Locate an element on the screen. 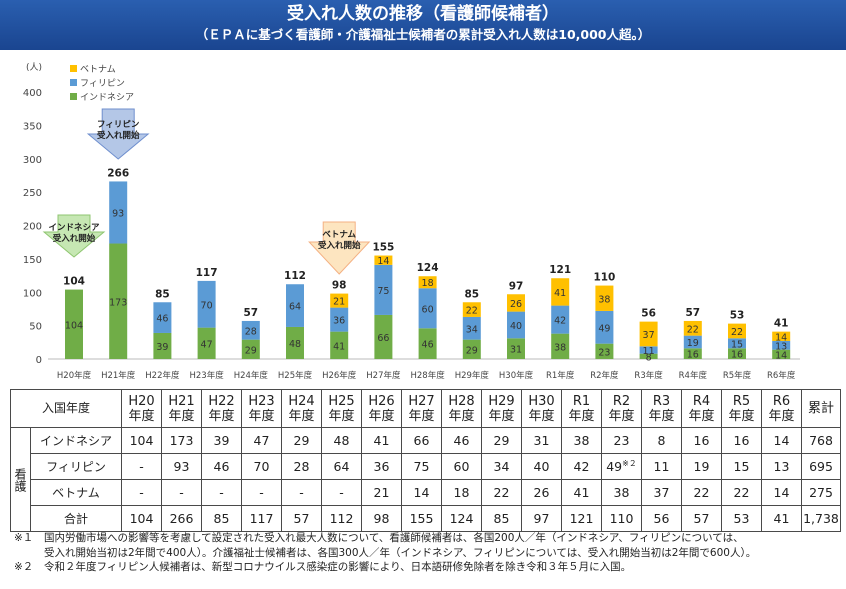 The image size is (846, 589). year-header-text: R6 is located at coordinates (781, 401).